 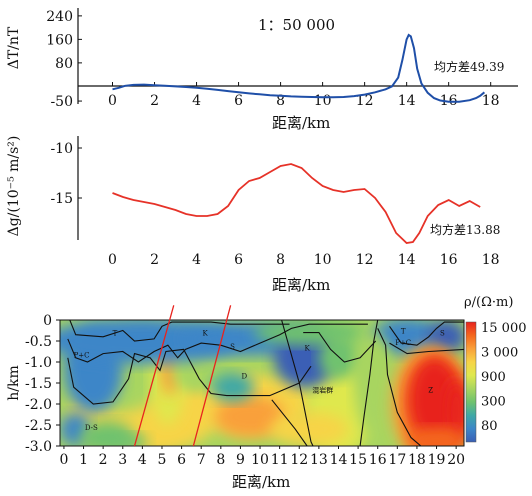 I want to click on section-x-tick-label: 16, so click(x=378, y=460).